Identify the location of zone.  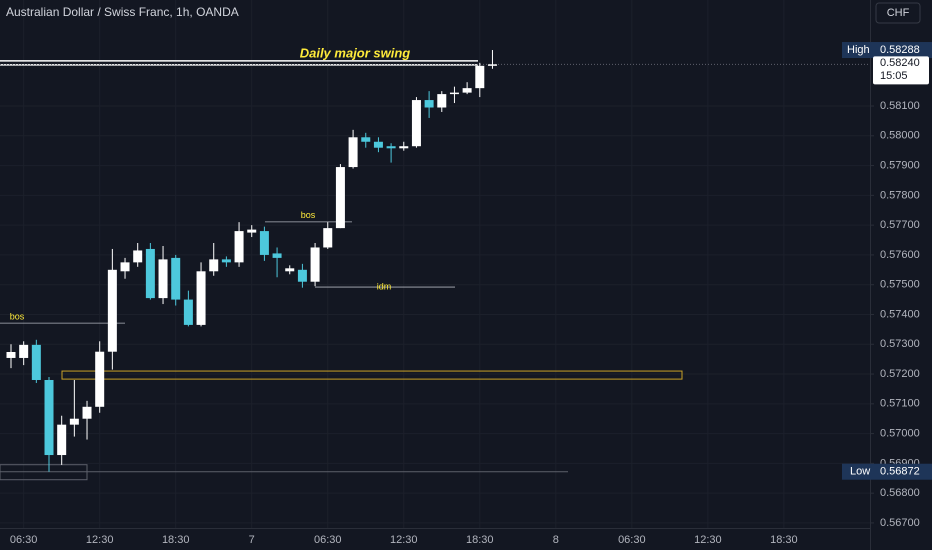
(372, 375).